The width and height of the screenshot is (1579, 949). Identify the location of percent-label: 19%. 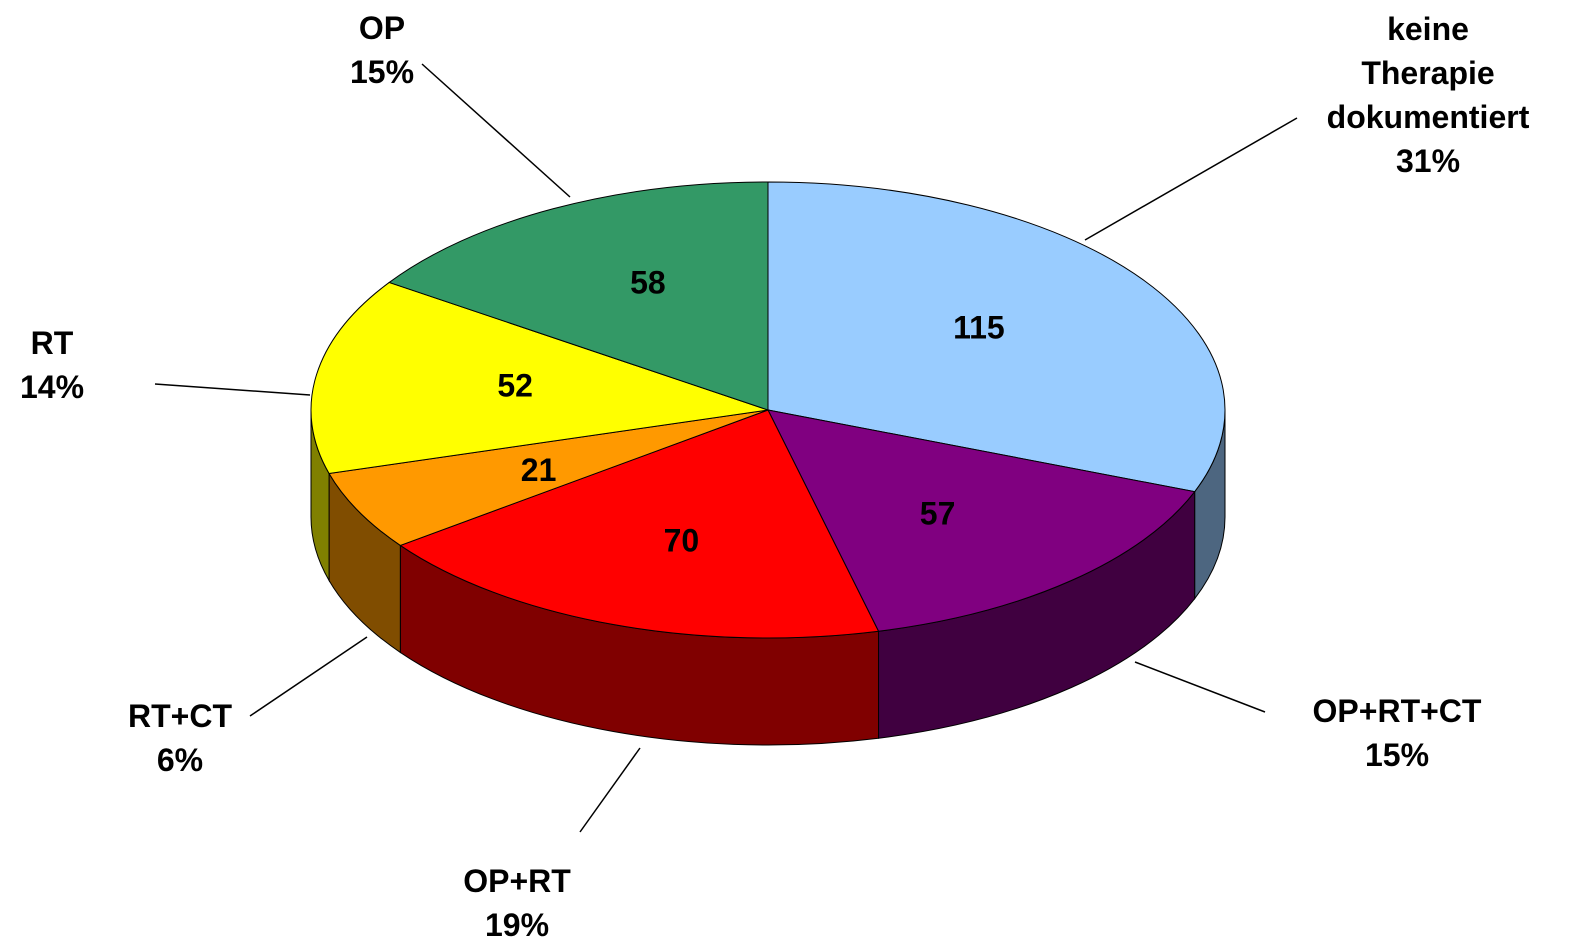
(517, 925).